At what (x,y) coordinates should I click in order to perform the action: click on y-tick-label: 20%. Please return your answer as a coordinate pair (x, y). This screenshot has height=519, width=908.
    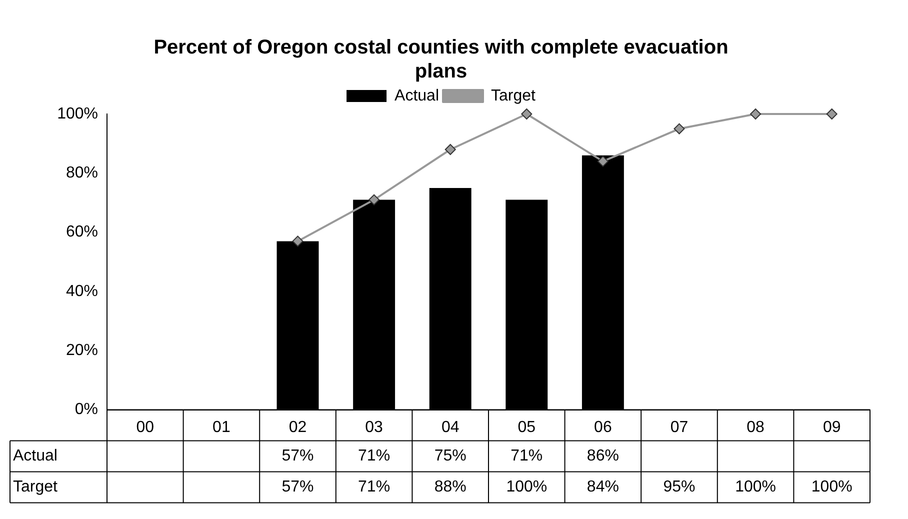
    Looking at the image, I should click on (82, 351).